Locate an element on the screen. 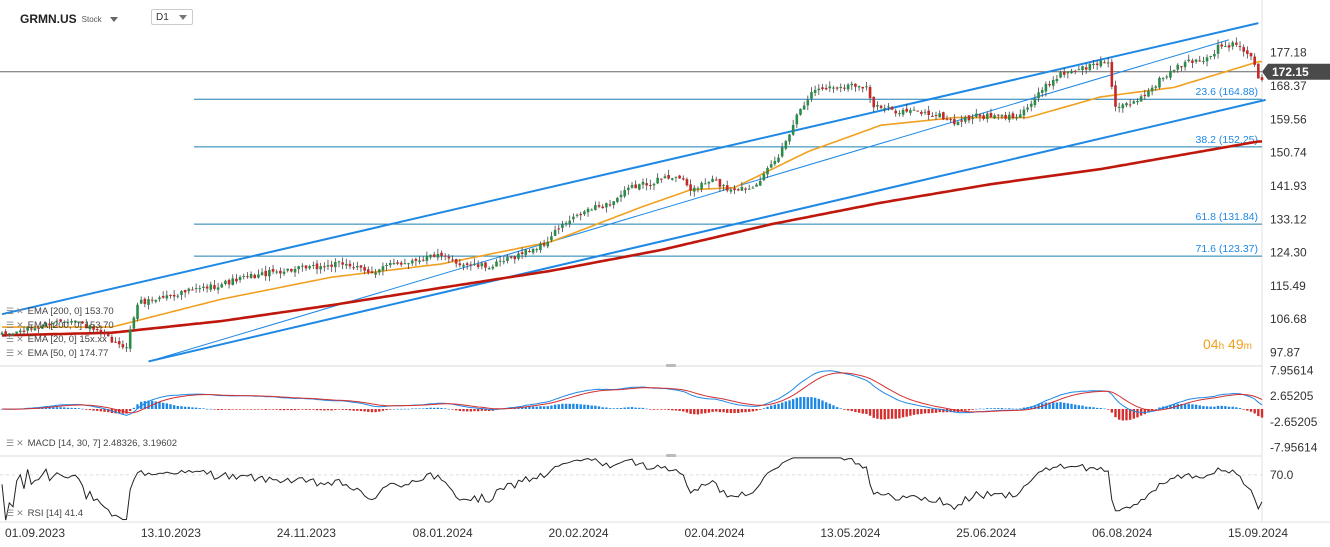 This screenshot has height=547, width=1330. chevron-down-icon is located at coordinates (183, 17).